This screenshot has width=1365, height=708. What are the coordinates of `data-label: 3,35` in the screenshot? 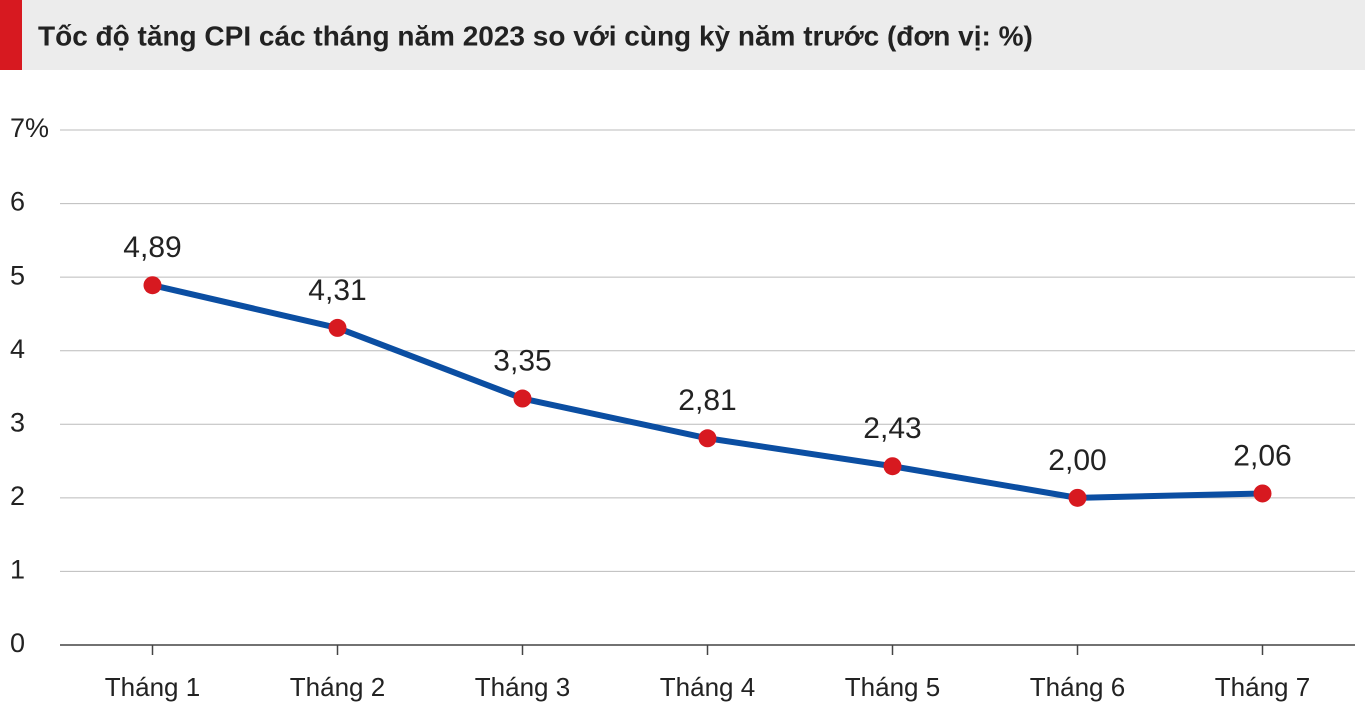 It's located at (522, 360).